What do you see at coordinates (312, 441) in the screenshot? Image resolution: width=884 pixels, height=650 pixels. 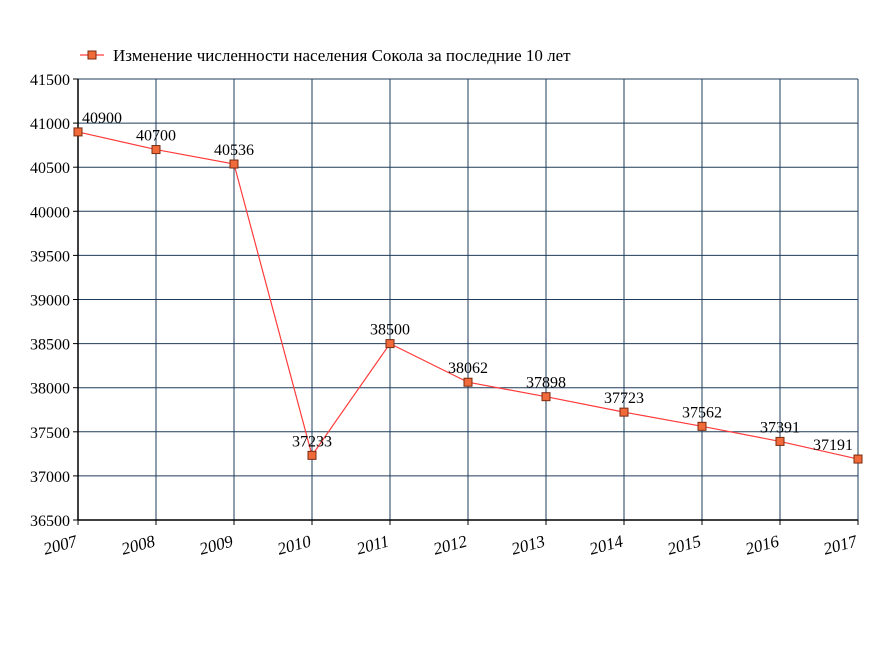 I see `data-label: 37233` at bounding box center [312, 441].